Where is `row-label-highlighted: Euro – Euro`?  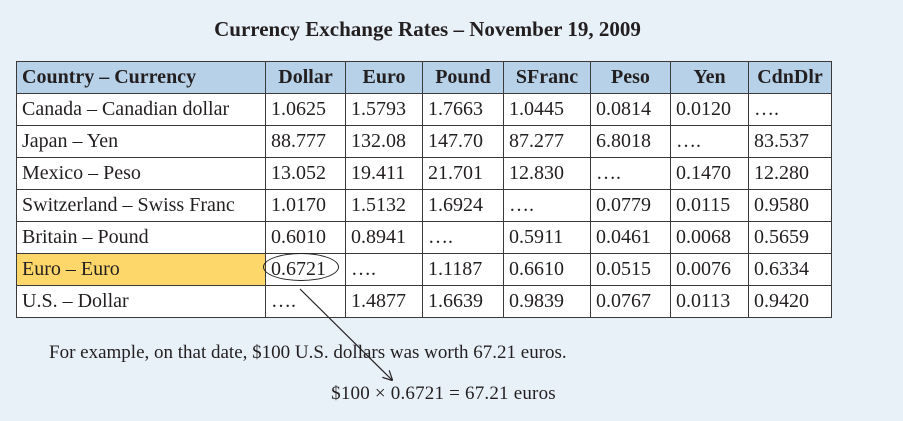 row-label-highlighted: Euro – Euro is located at coordinates (141, 269).